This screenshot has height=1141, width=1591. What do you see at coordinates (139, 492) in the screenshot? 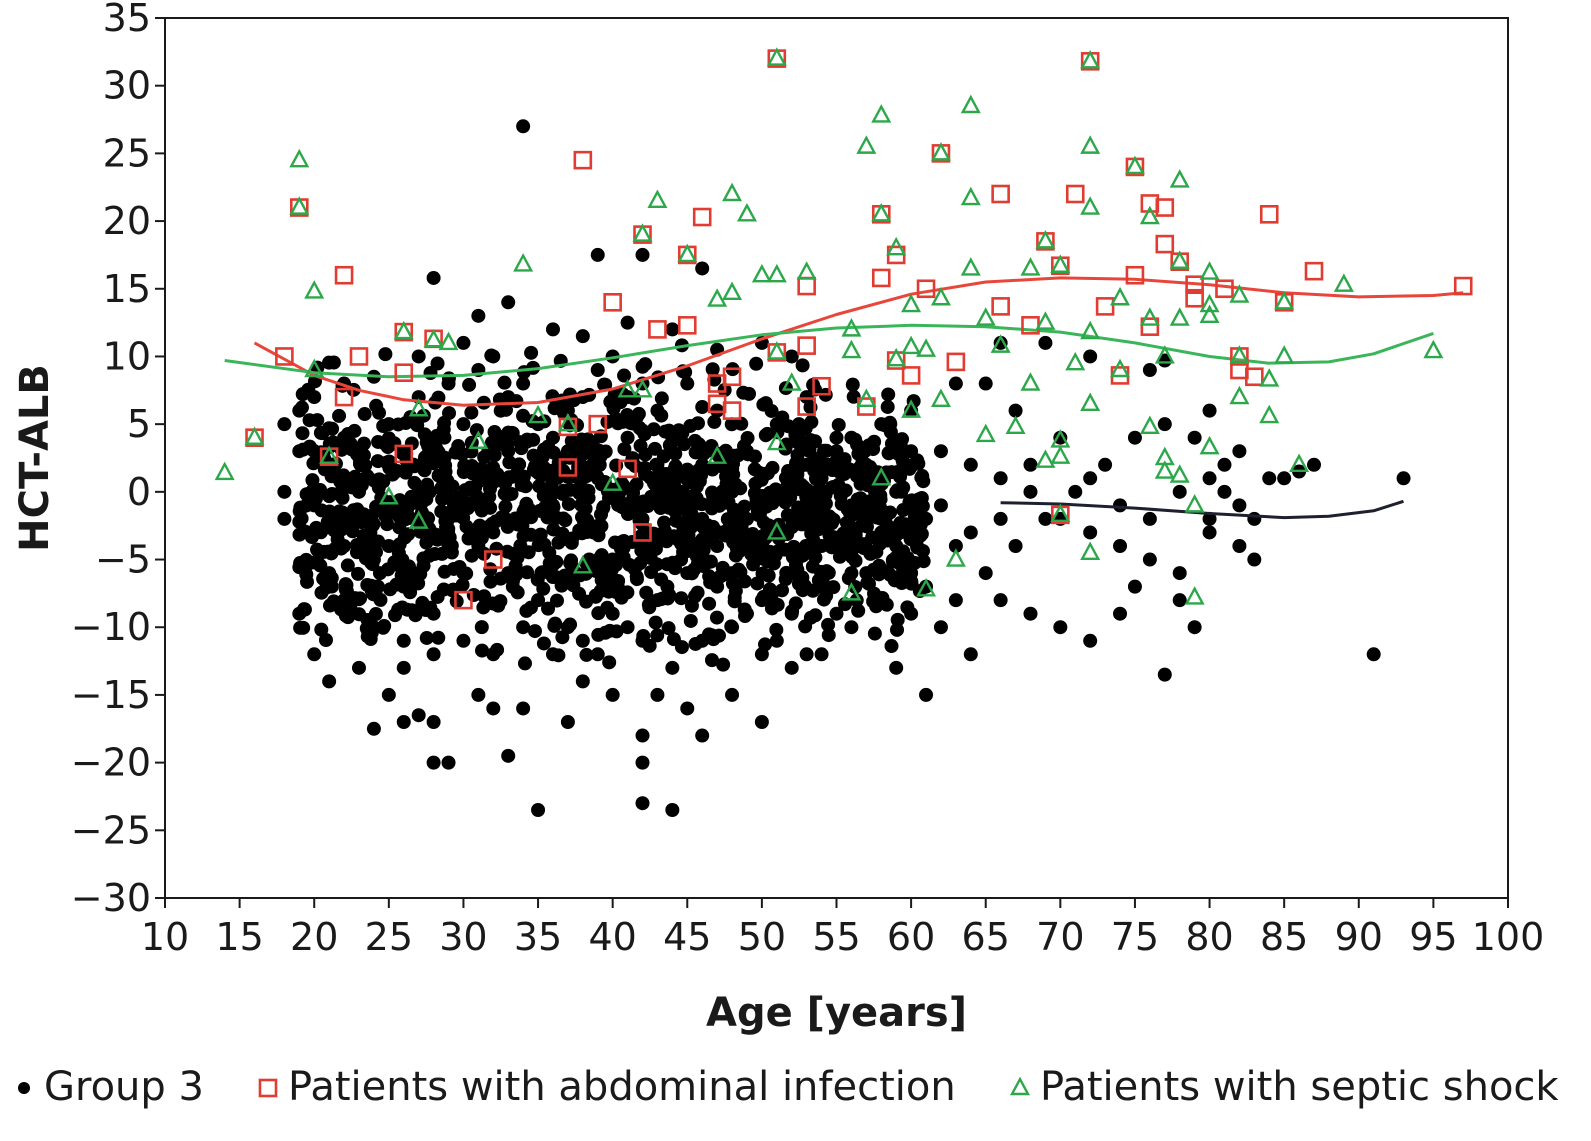
I see `y-tick-label: 0` at bounding box center [139, 492].